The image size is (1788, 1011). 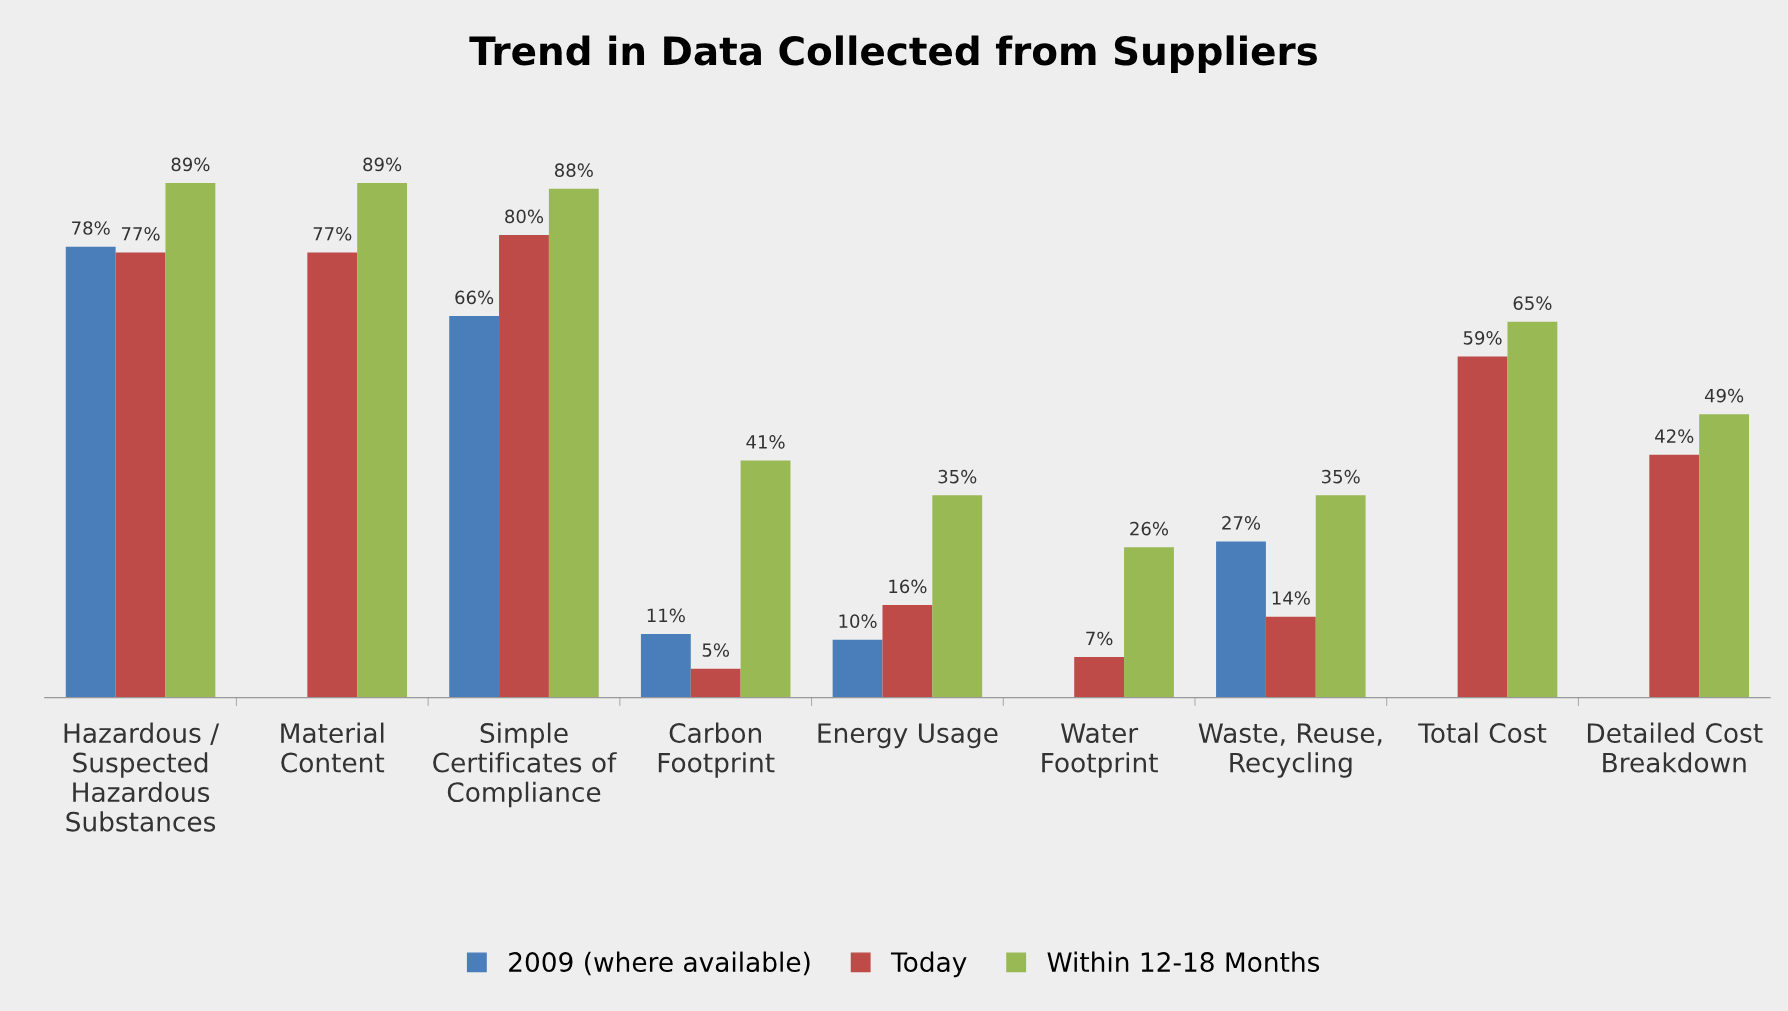 What do you see at coordinates (765, 442) in the screenshot?
I see `data-label: 41%` at bounding box center [765, 442].